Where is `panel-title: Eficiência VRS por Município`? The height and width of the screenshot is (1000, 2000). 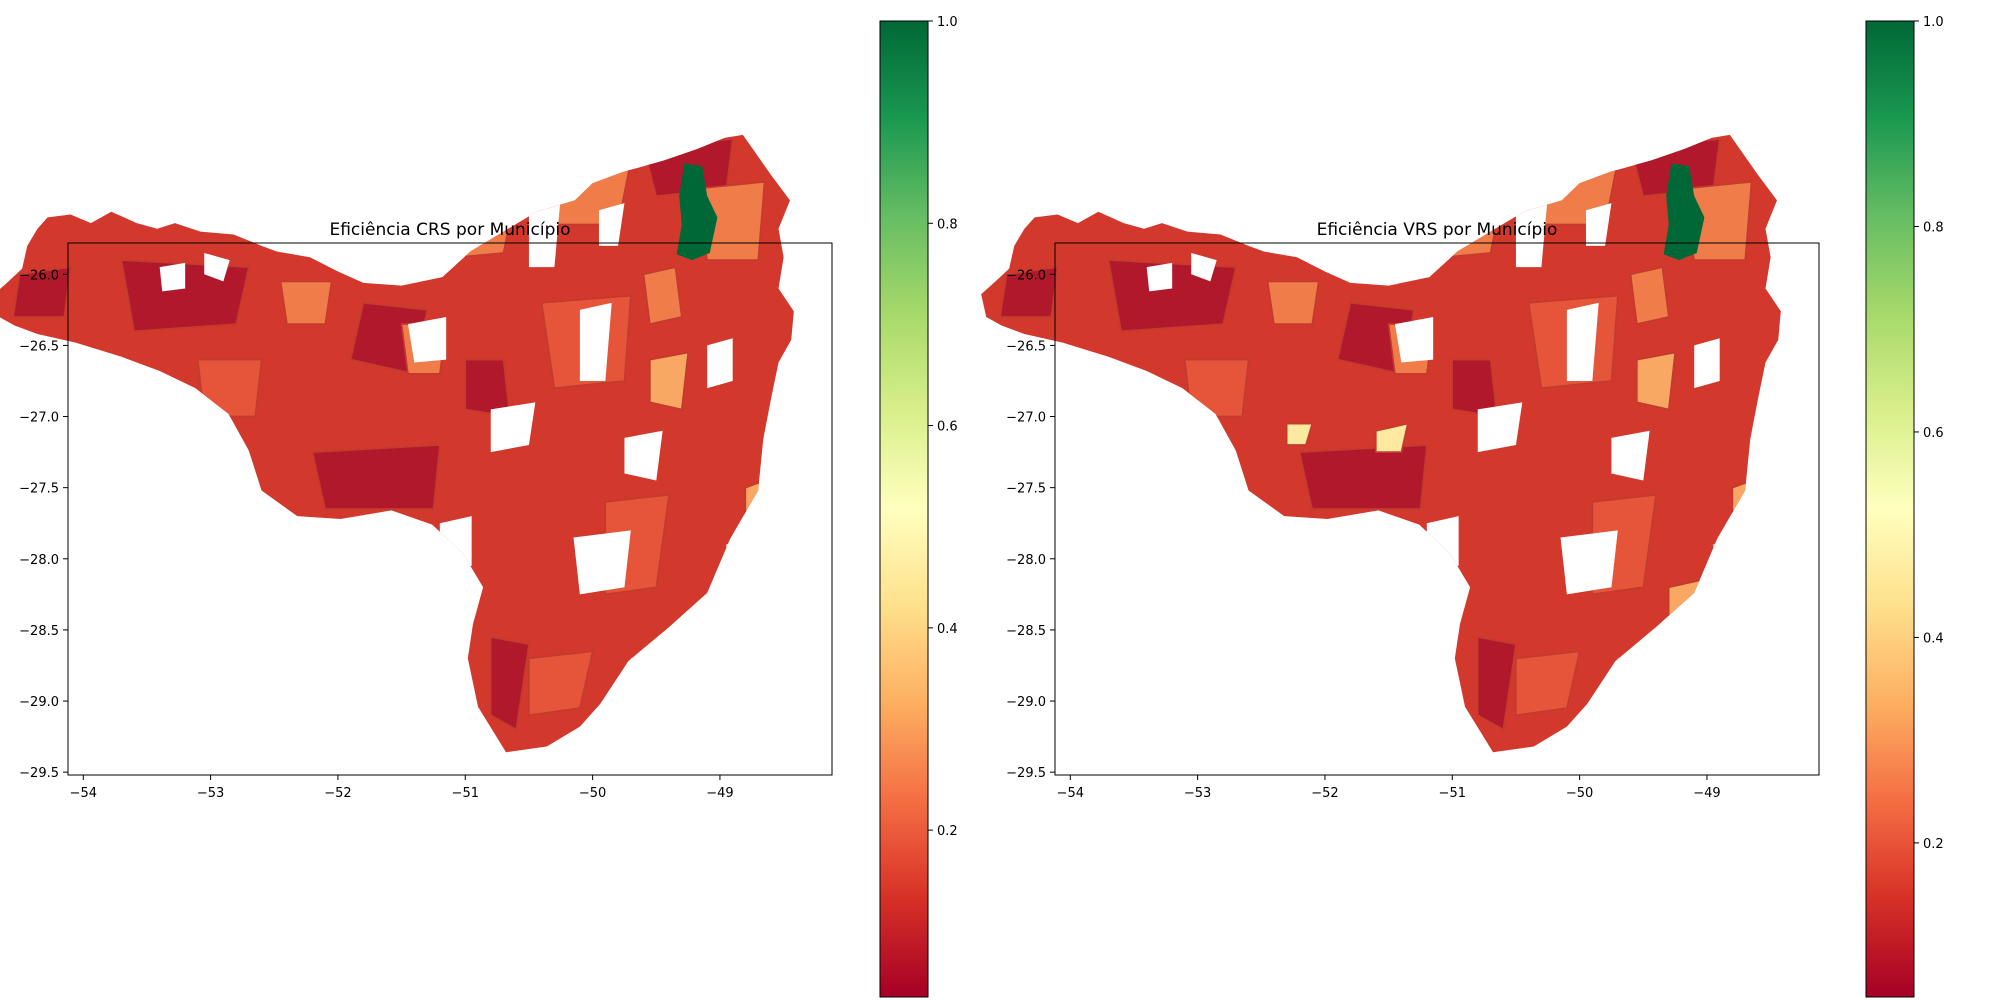 panel-title: Eficiência VRS por Município is located at coordinates (1437, 230).